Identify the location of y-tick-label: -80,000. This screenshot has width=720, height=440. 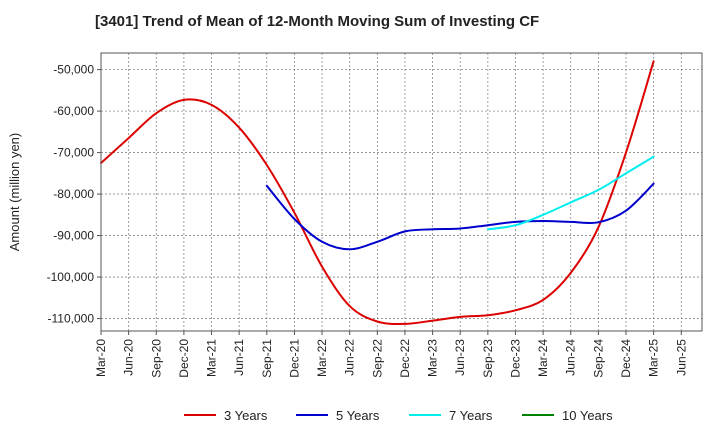
(73, 194).